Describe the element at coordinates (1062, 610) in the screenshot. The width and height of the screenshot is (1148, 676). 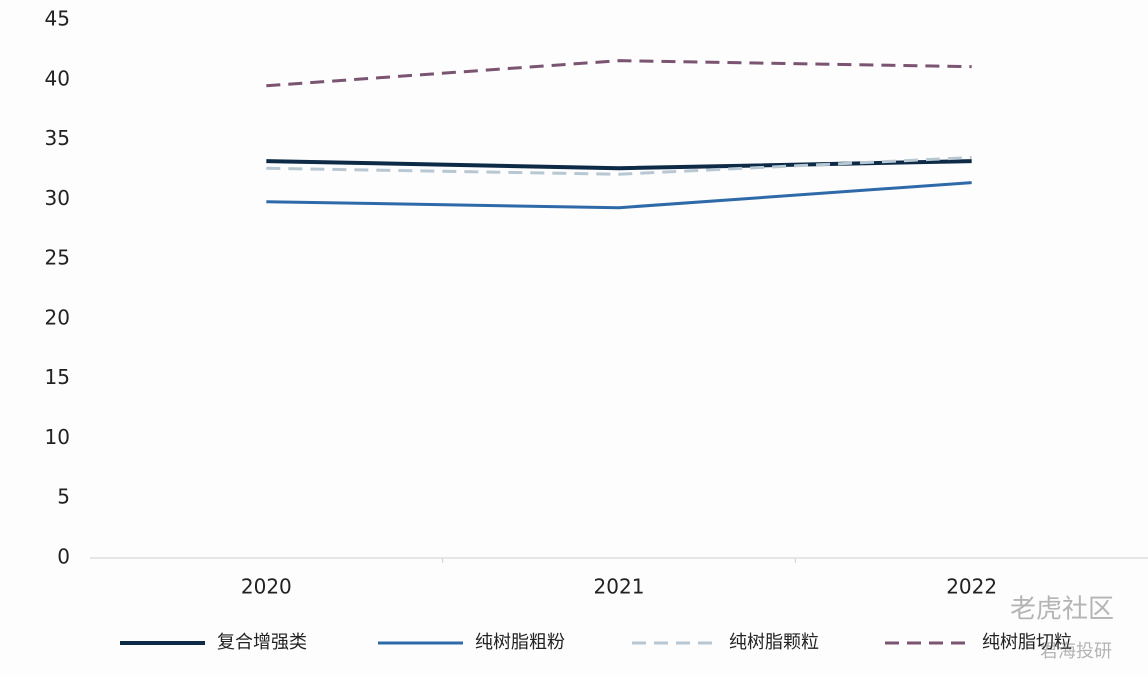
I see `watermark: 老虎社区` at that location.